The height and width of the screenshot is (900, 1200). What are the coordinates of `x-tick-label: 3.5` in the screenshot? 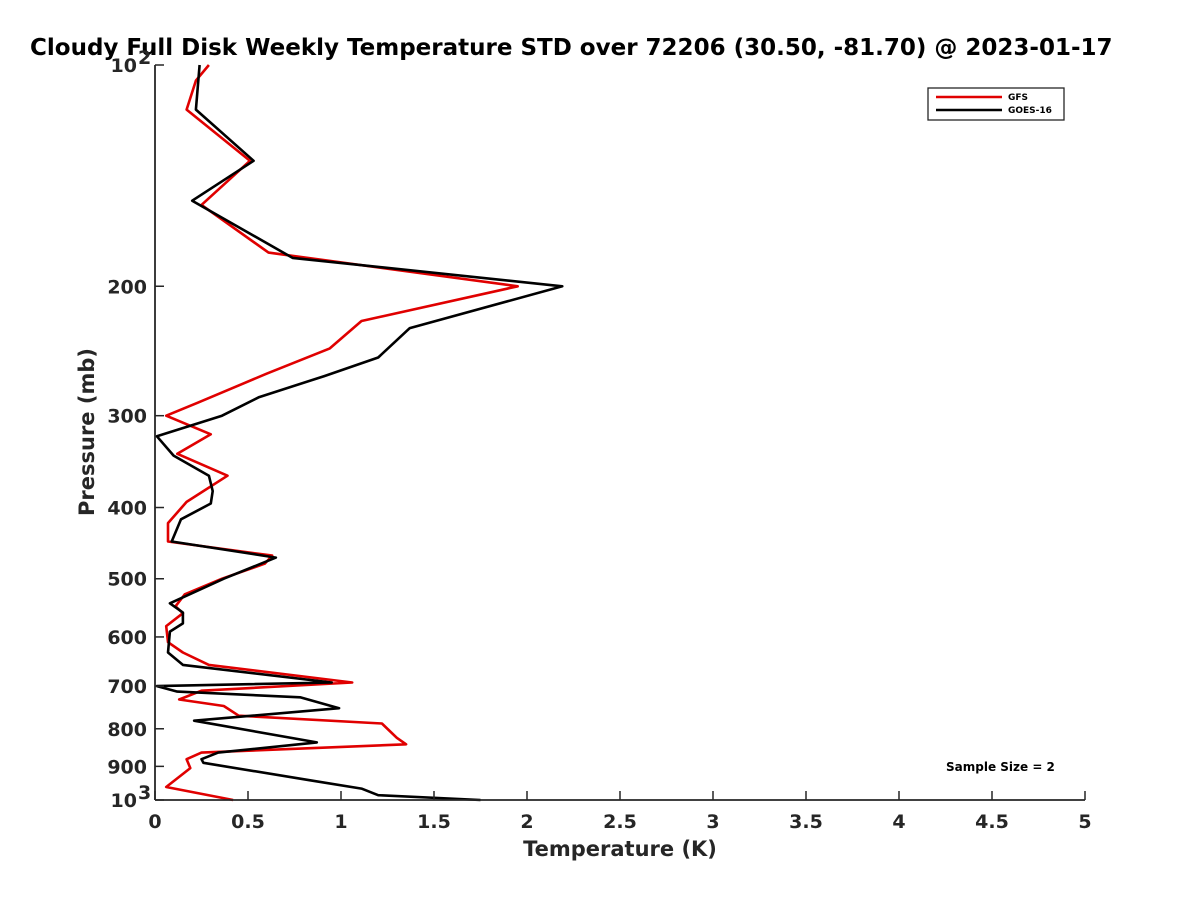 It's located at (806, 822).